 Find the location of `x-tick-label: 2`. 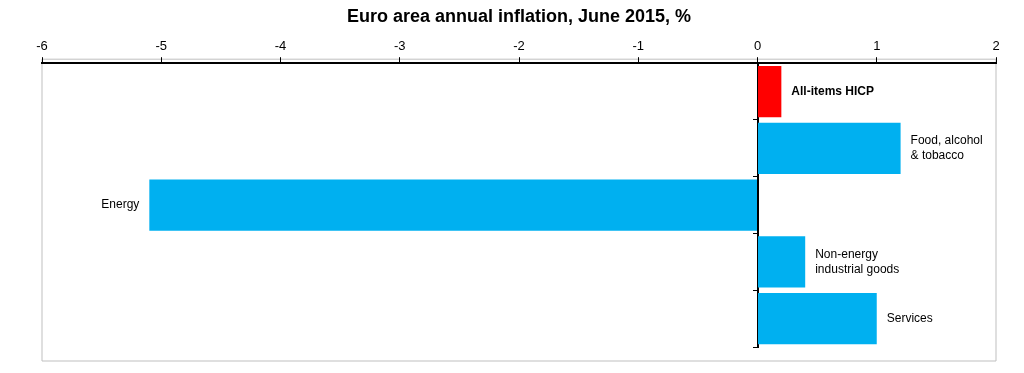

x-tick-label: 2 is located at coordinates (996, 45).